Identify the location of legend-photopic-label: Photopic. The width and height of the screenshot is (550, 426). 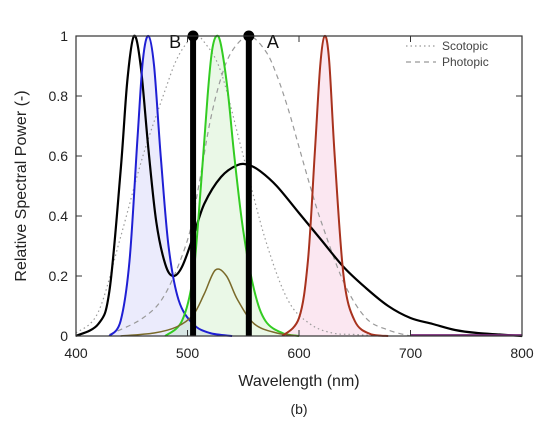
(465, 62).